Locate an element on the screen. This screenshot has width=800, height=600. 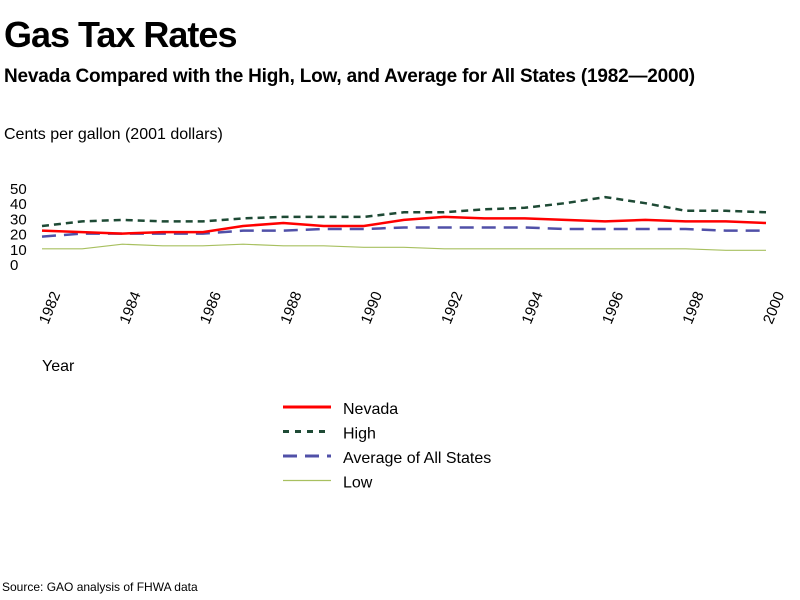
chart-title: Gas Tax Rates is located at coordinates (120, 34).